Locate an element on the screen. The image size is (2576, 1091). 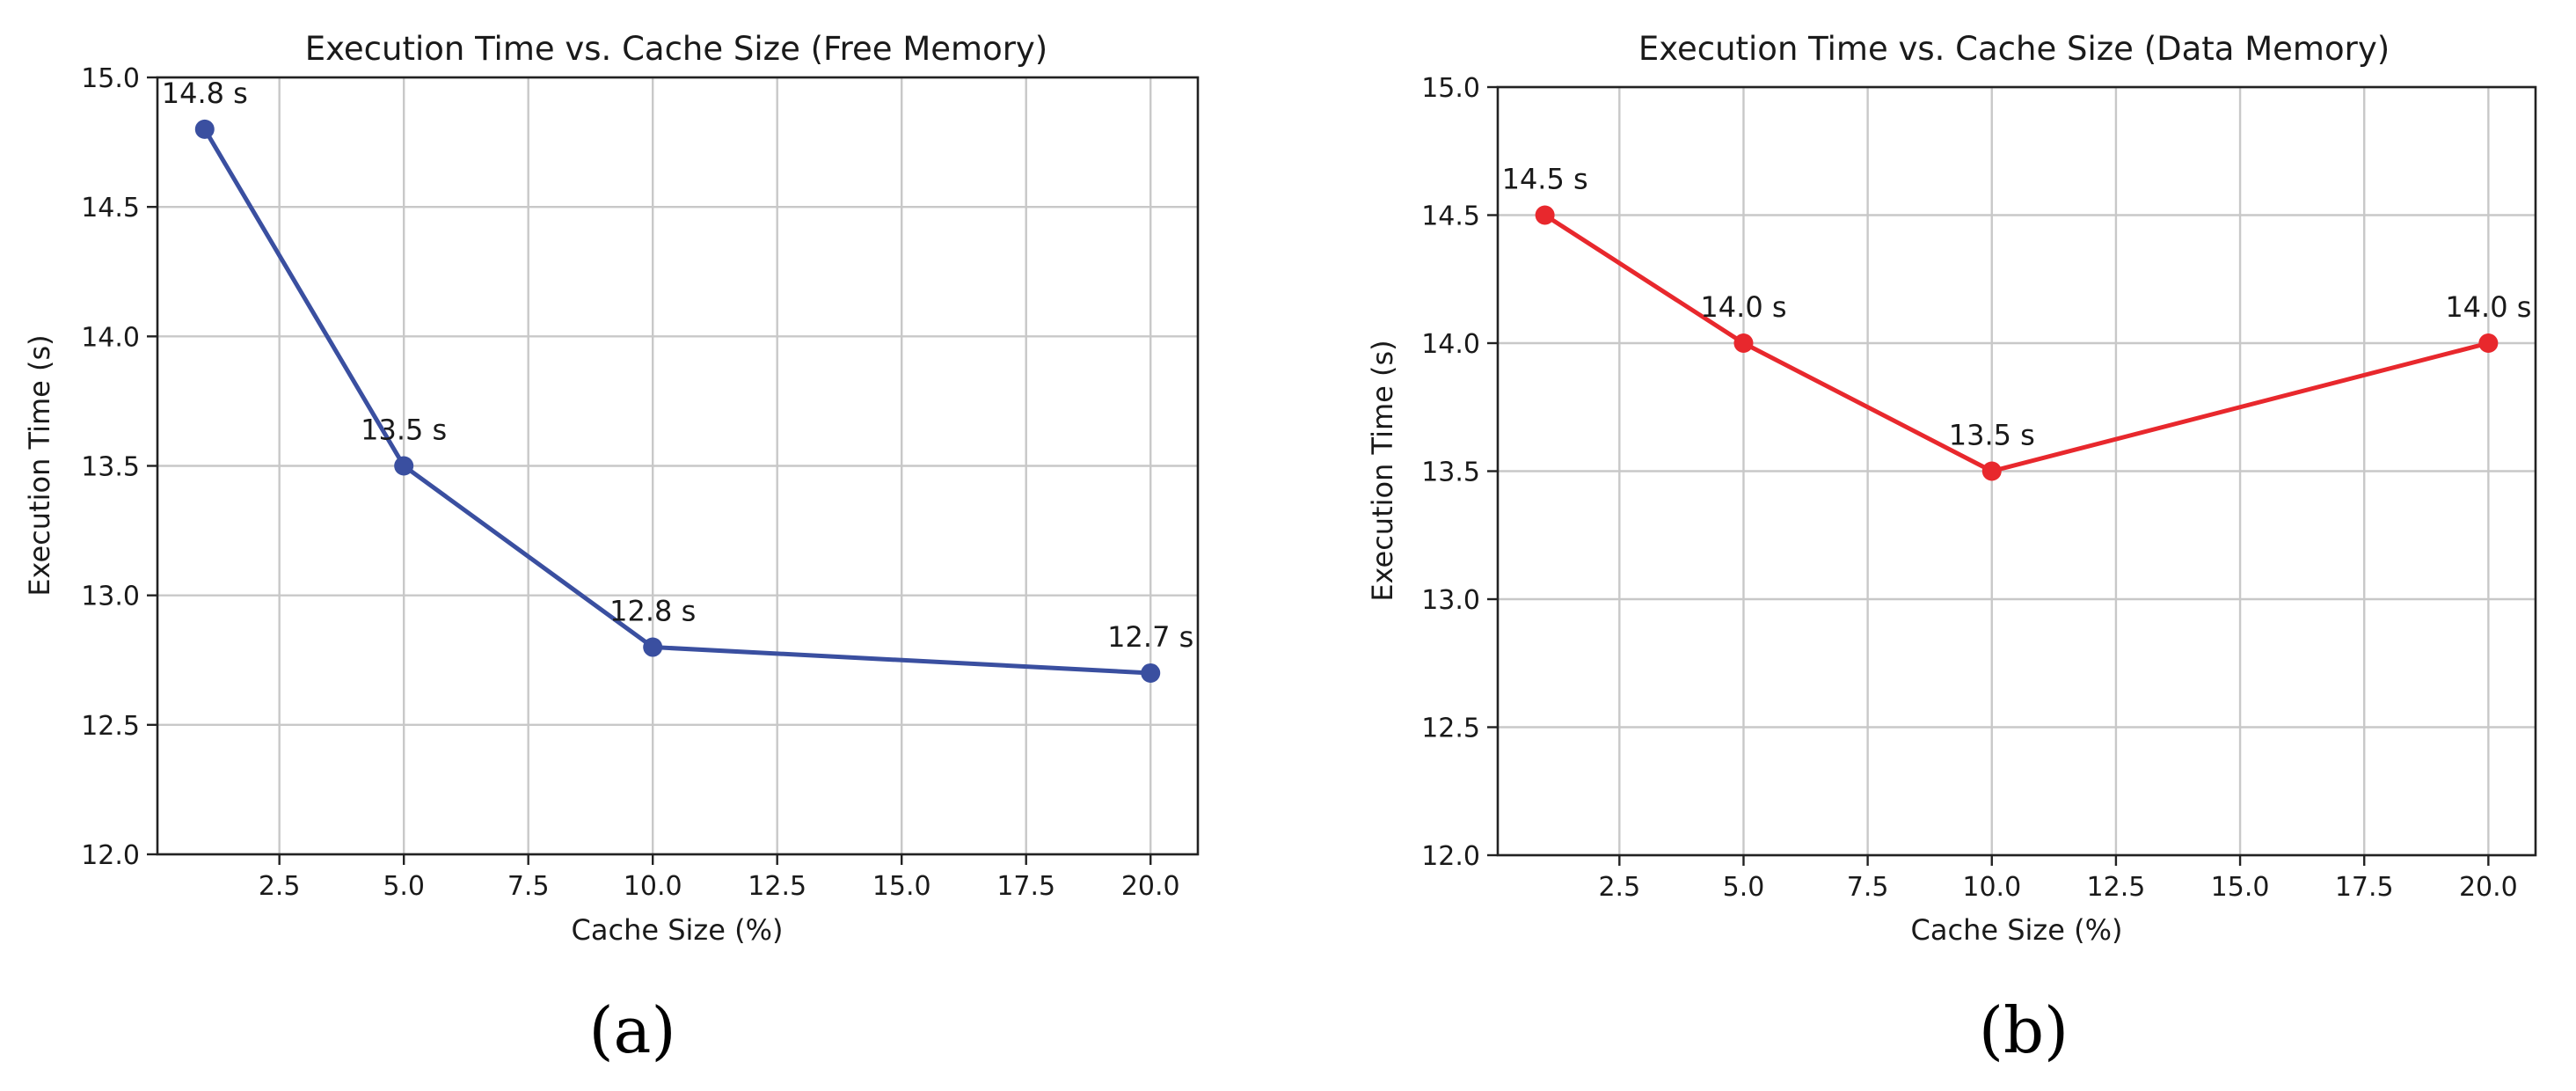
chart-a-ytick-label: 12.5 is located at coordinates (110, 726).